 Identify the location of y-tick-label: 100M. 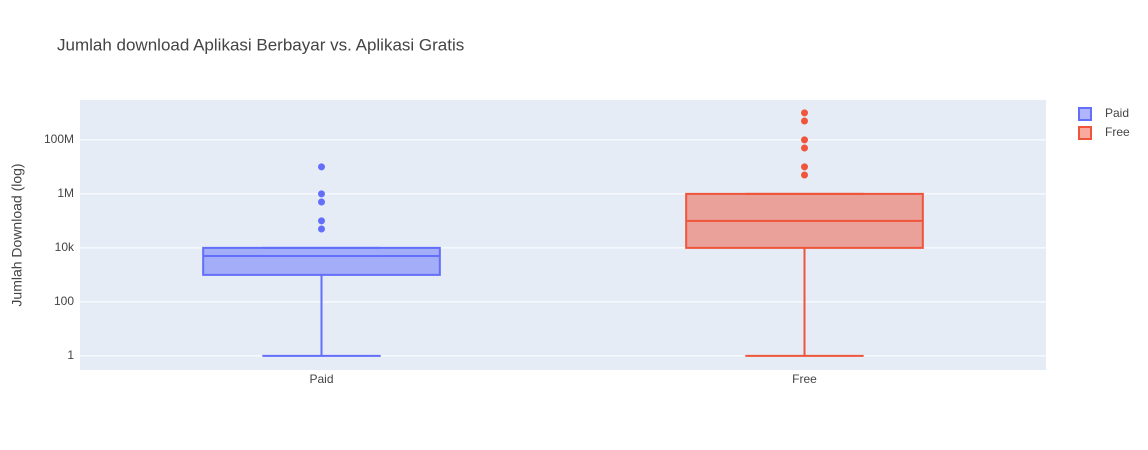
(59, 139).